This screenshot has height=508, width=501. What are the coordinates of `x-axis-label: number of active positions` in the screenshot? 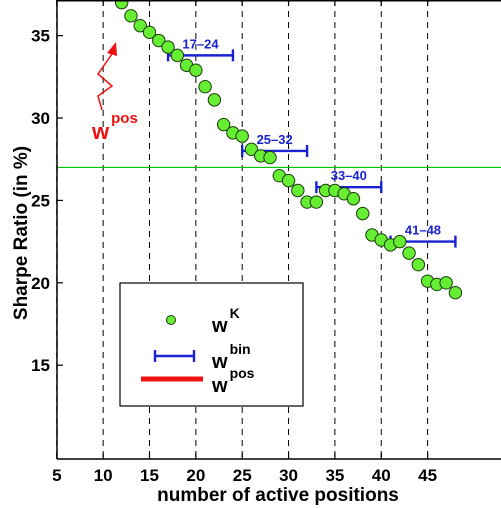 It's located at (278, 495).